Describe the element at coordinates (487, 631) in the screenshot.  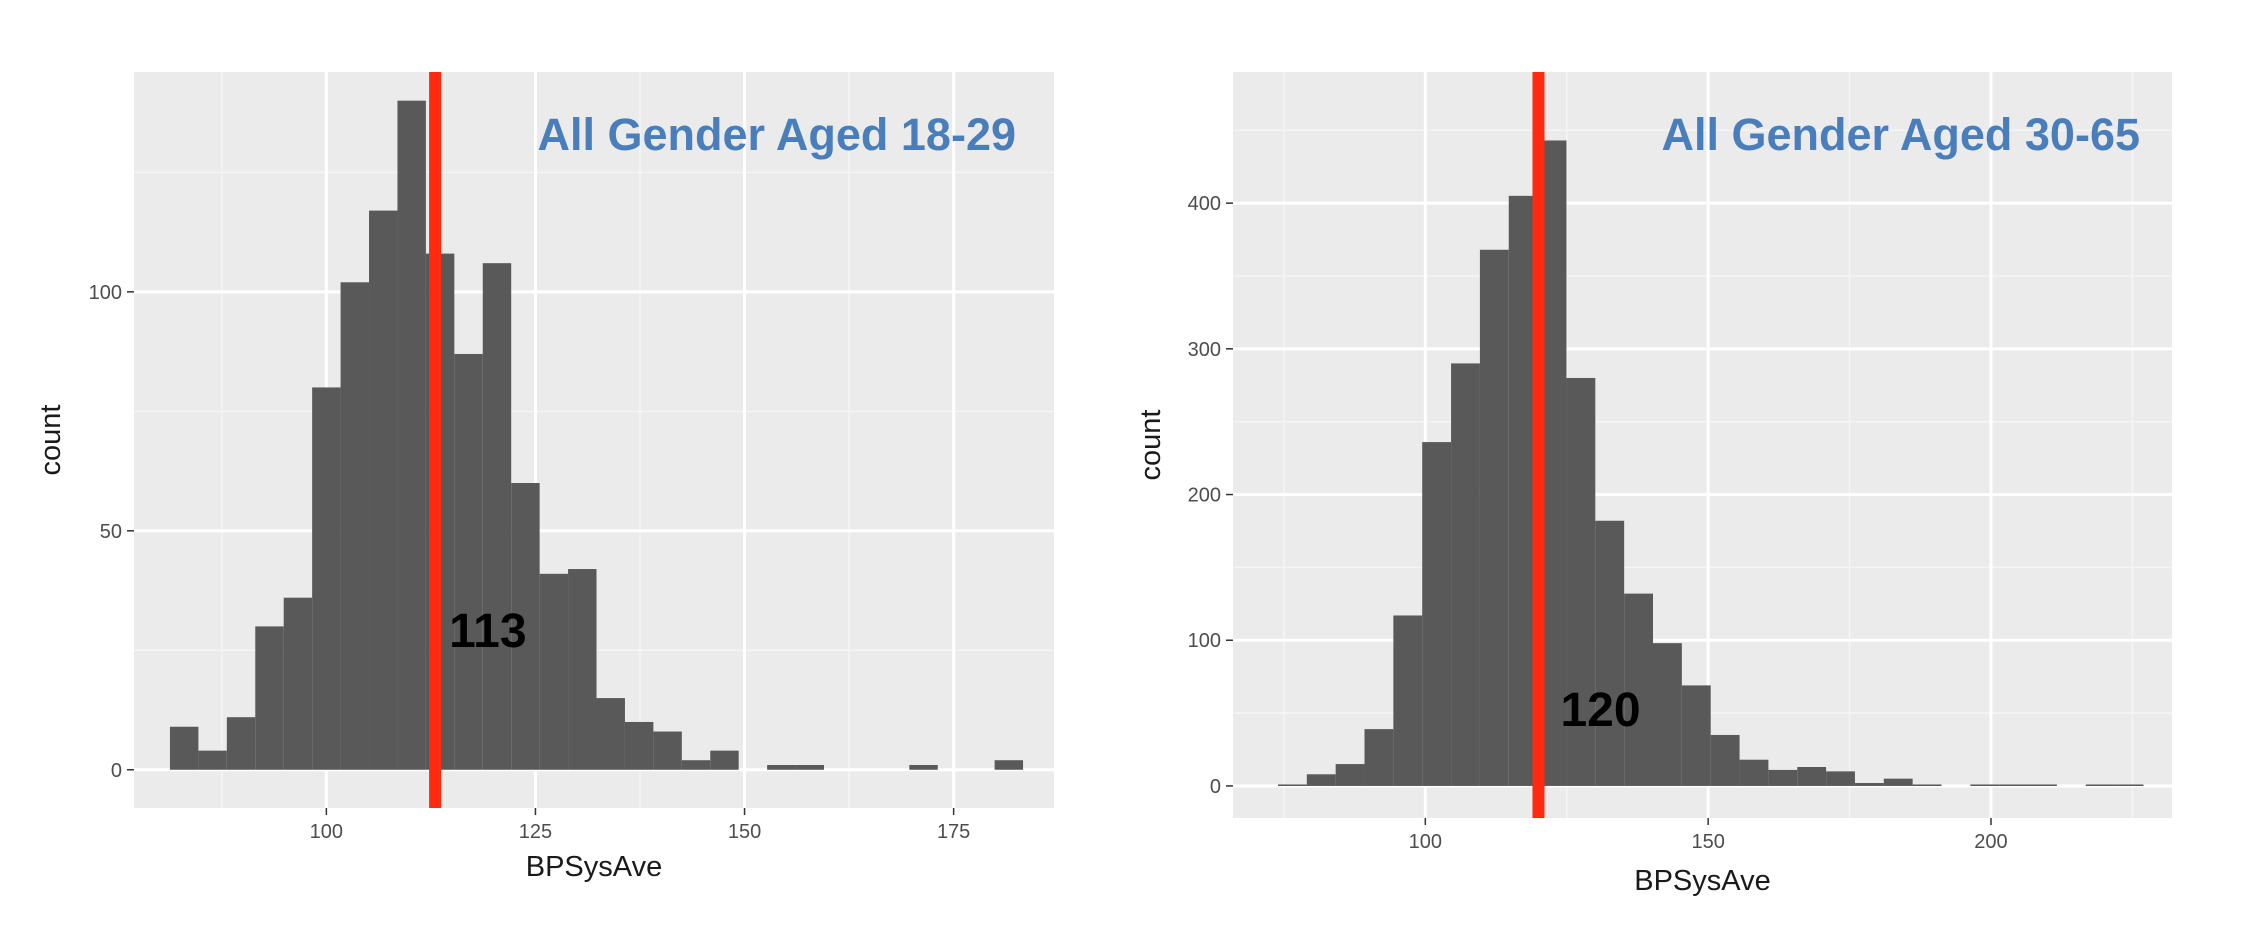
I see `mean-value-label: 113` at that location.